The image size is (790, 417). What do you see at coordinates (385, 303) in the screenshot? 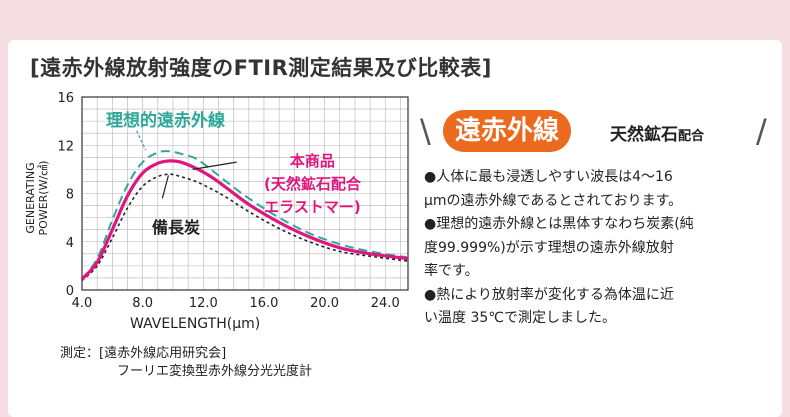
I see `x-tick-label: 24.0` at bounding box center [385, 303].